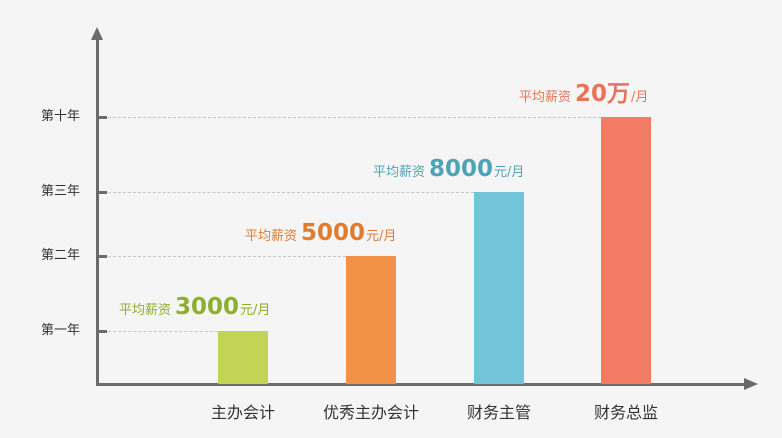 Image resolution: width=782 pixels, height=438 pixels. What do you see at coordinates (626, 250) in the screenshot?
I see `bar-cfo` at bounding box center [626, 250].